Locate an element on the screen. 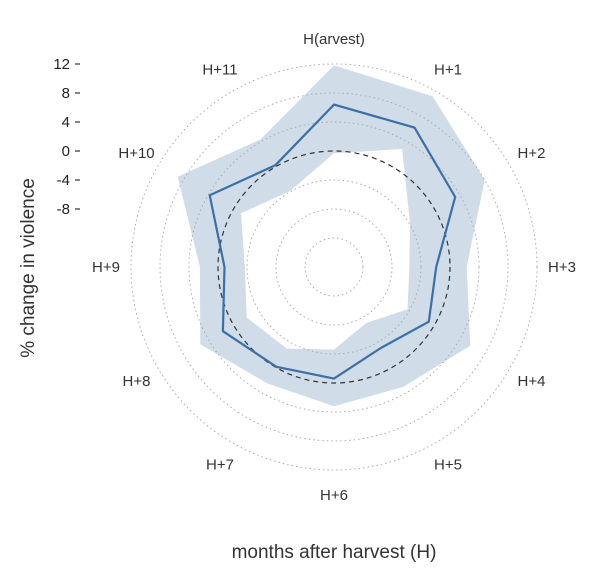 The height and width of the screenshot is (582, 600). month-label: H(arvest) is located at coordinates (334, 39).